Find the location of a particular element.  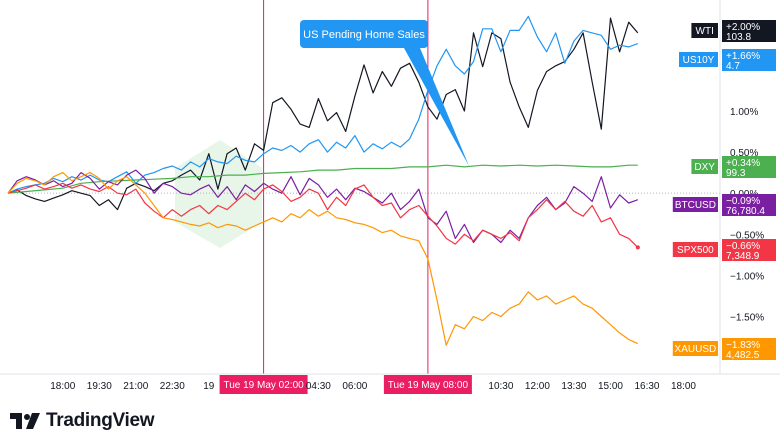

series-name-tag-btcusd is located at coordinates (695, 204).